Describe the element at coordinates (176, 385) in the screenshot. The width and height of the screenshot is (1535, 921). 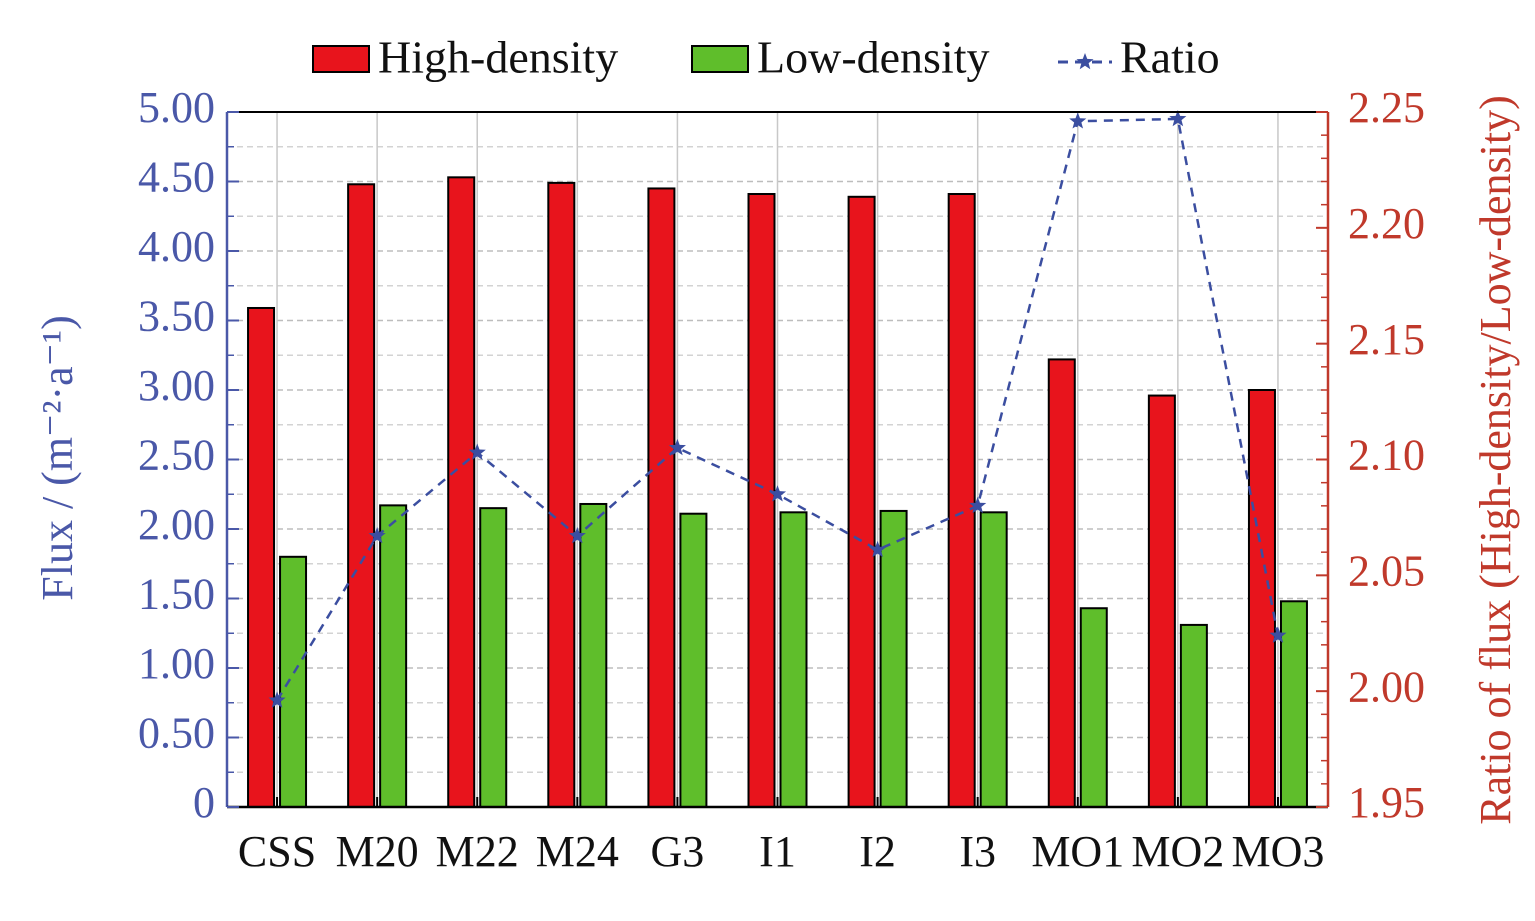
I see `left-tick-label: 3.00` at that location.